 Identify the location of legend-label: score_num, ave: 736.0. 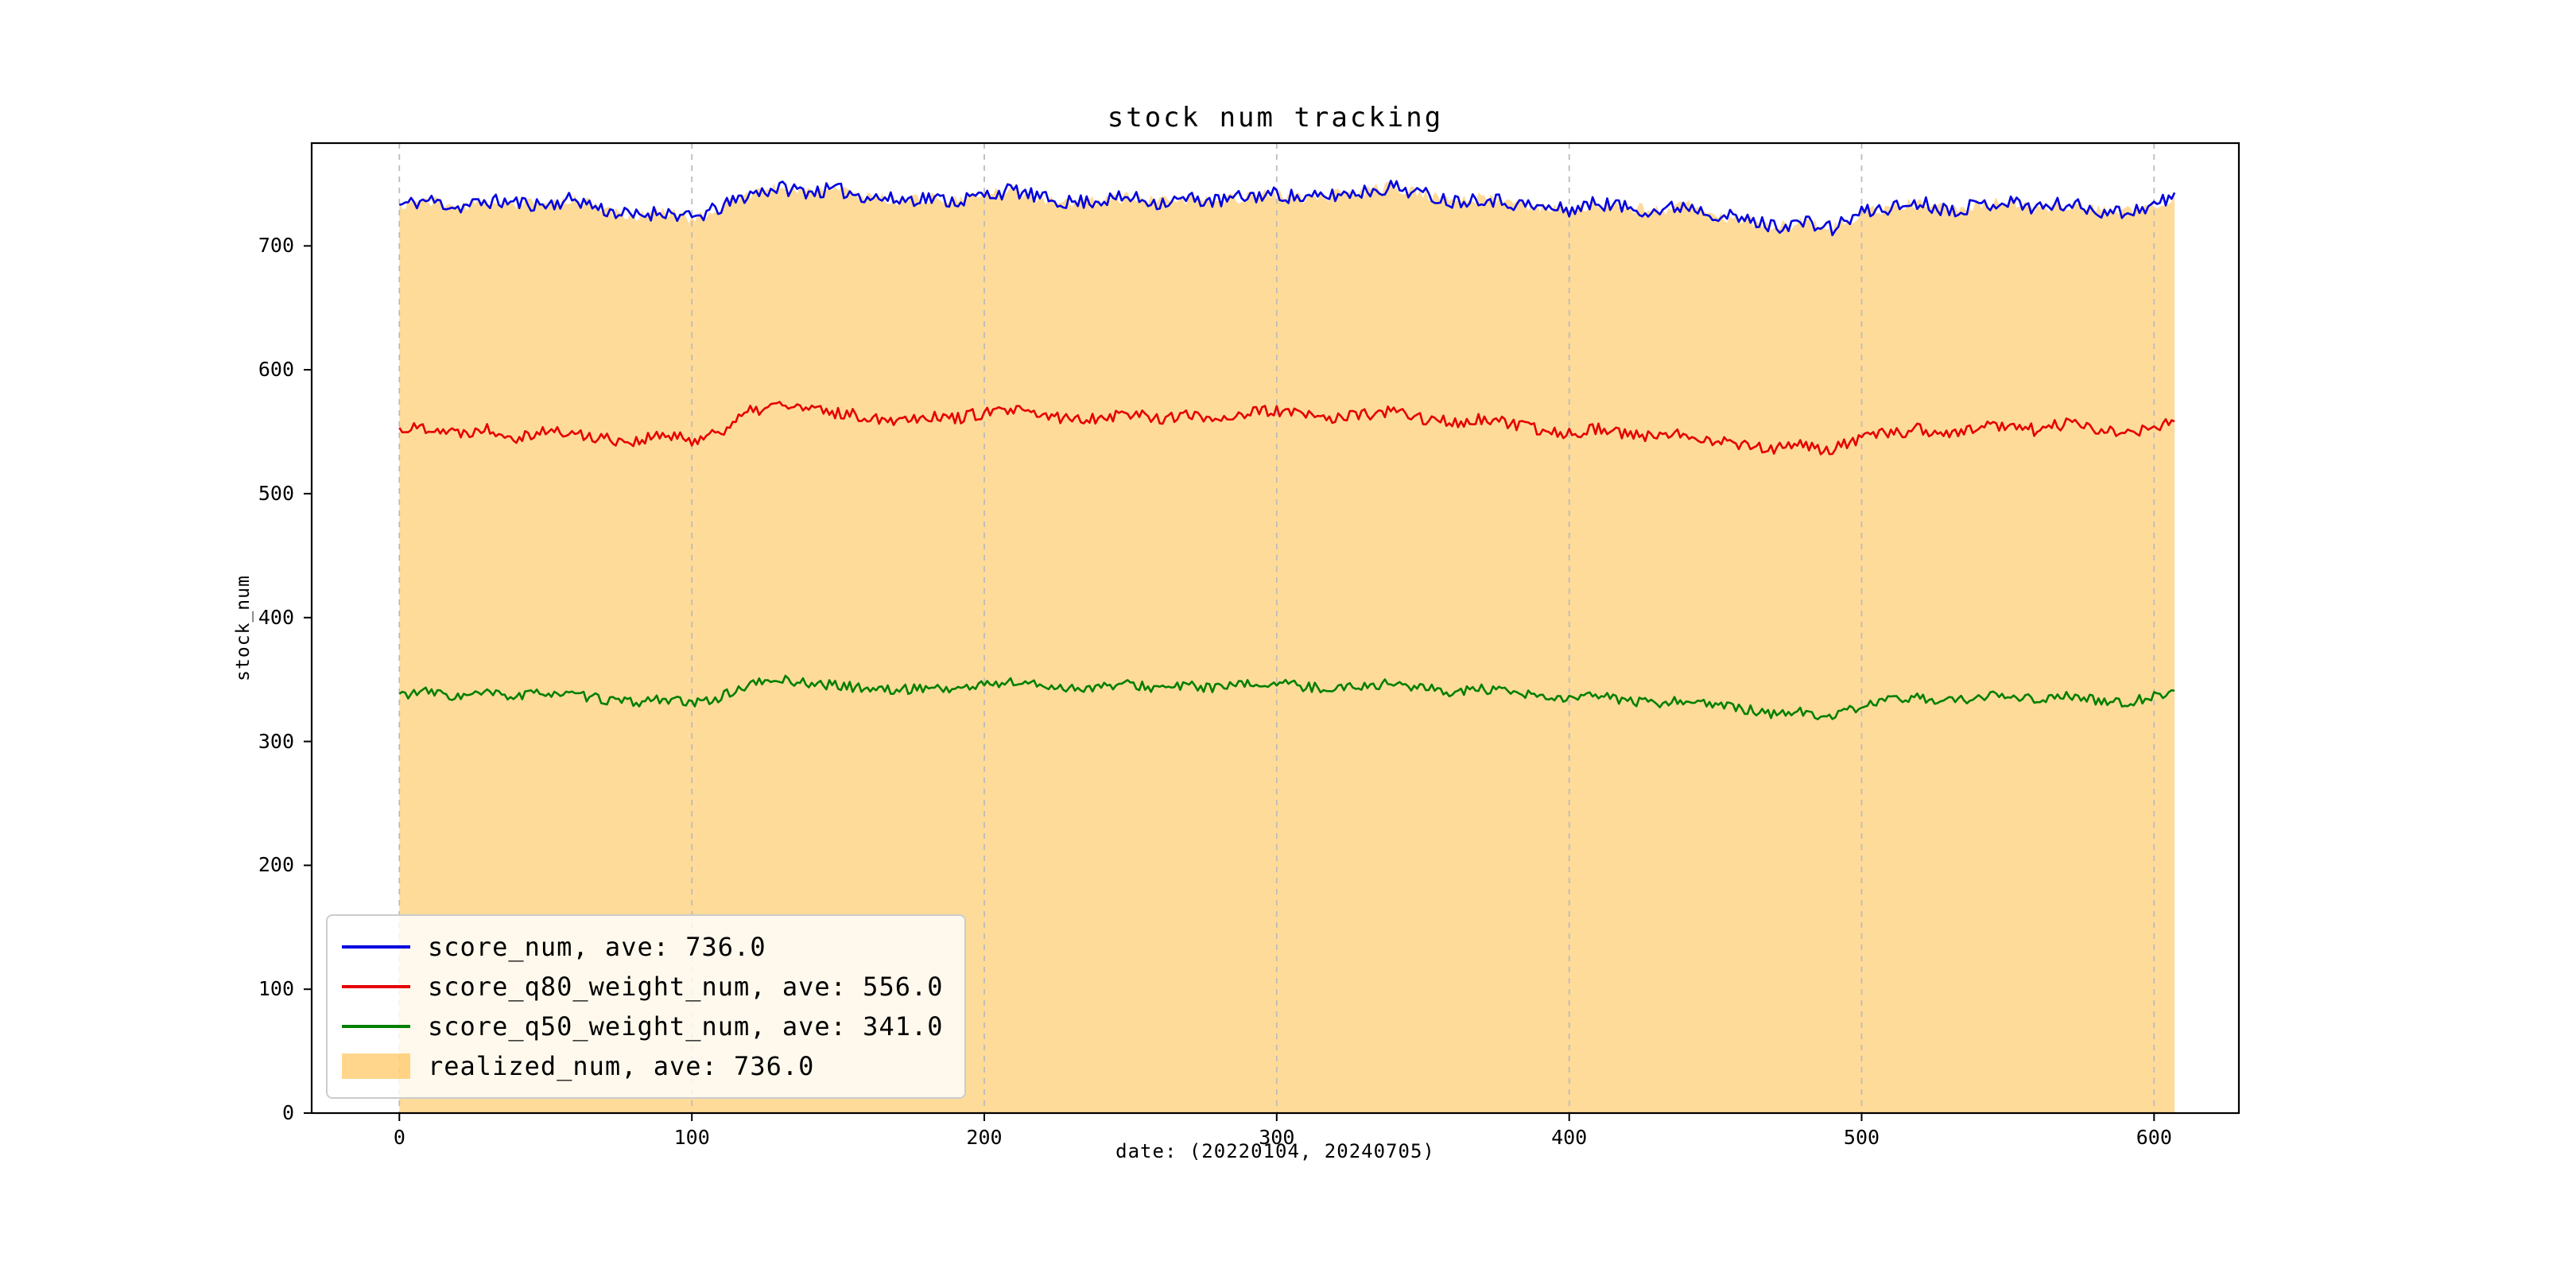
(597, 947).